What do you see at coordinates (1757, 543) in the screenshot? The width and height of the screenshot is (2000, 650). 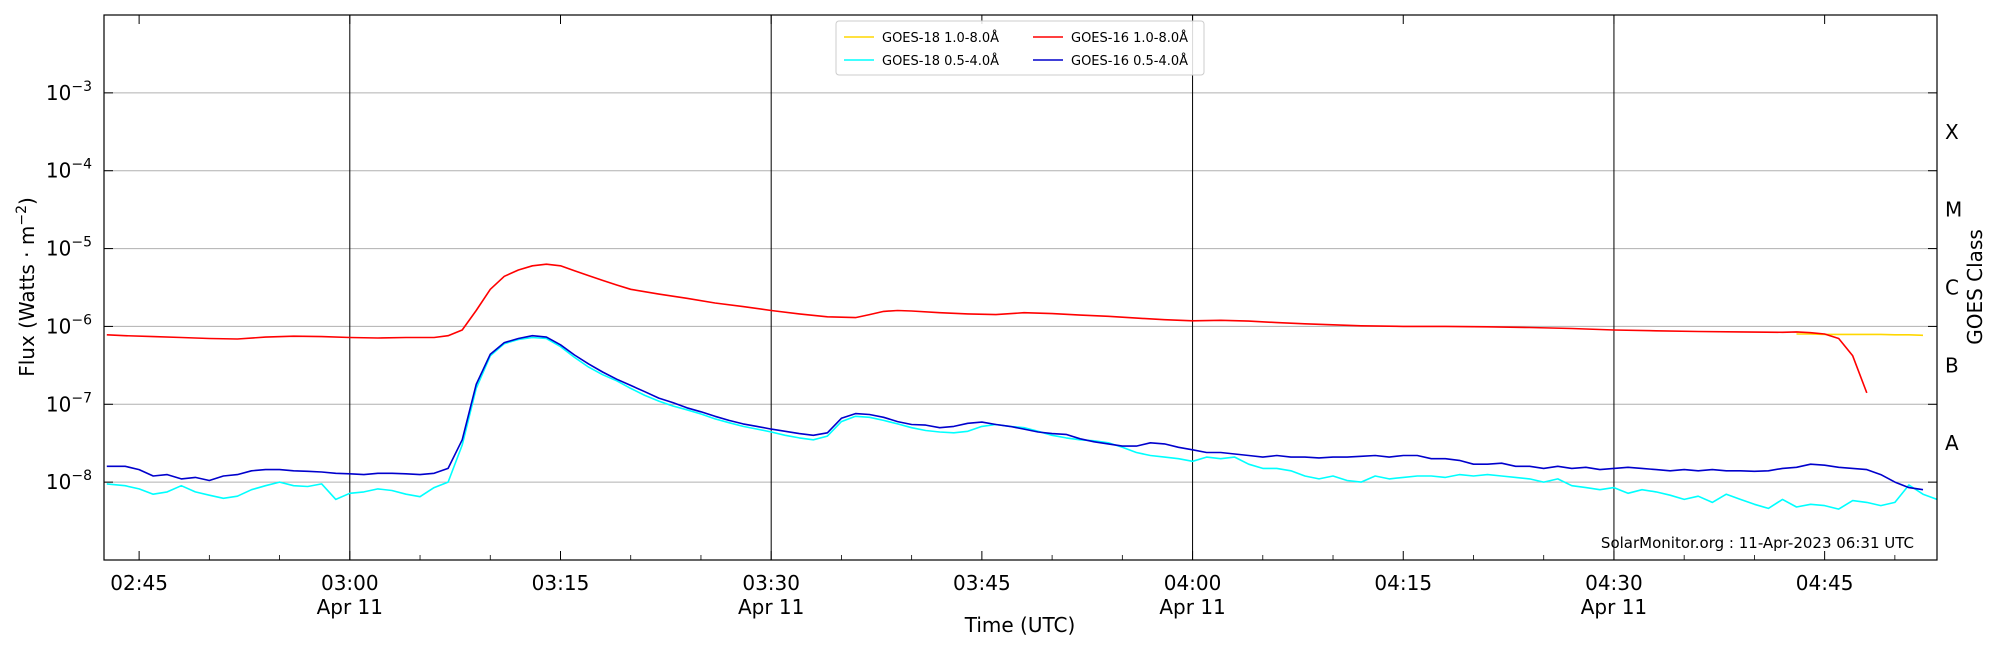 I see `source-annotation: SolarMonitor.org : 11-Apr-2023 06:31 UTC` at bounding box center [1757, 543].